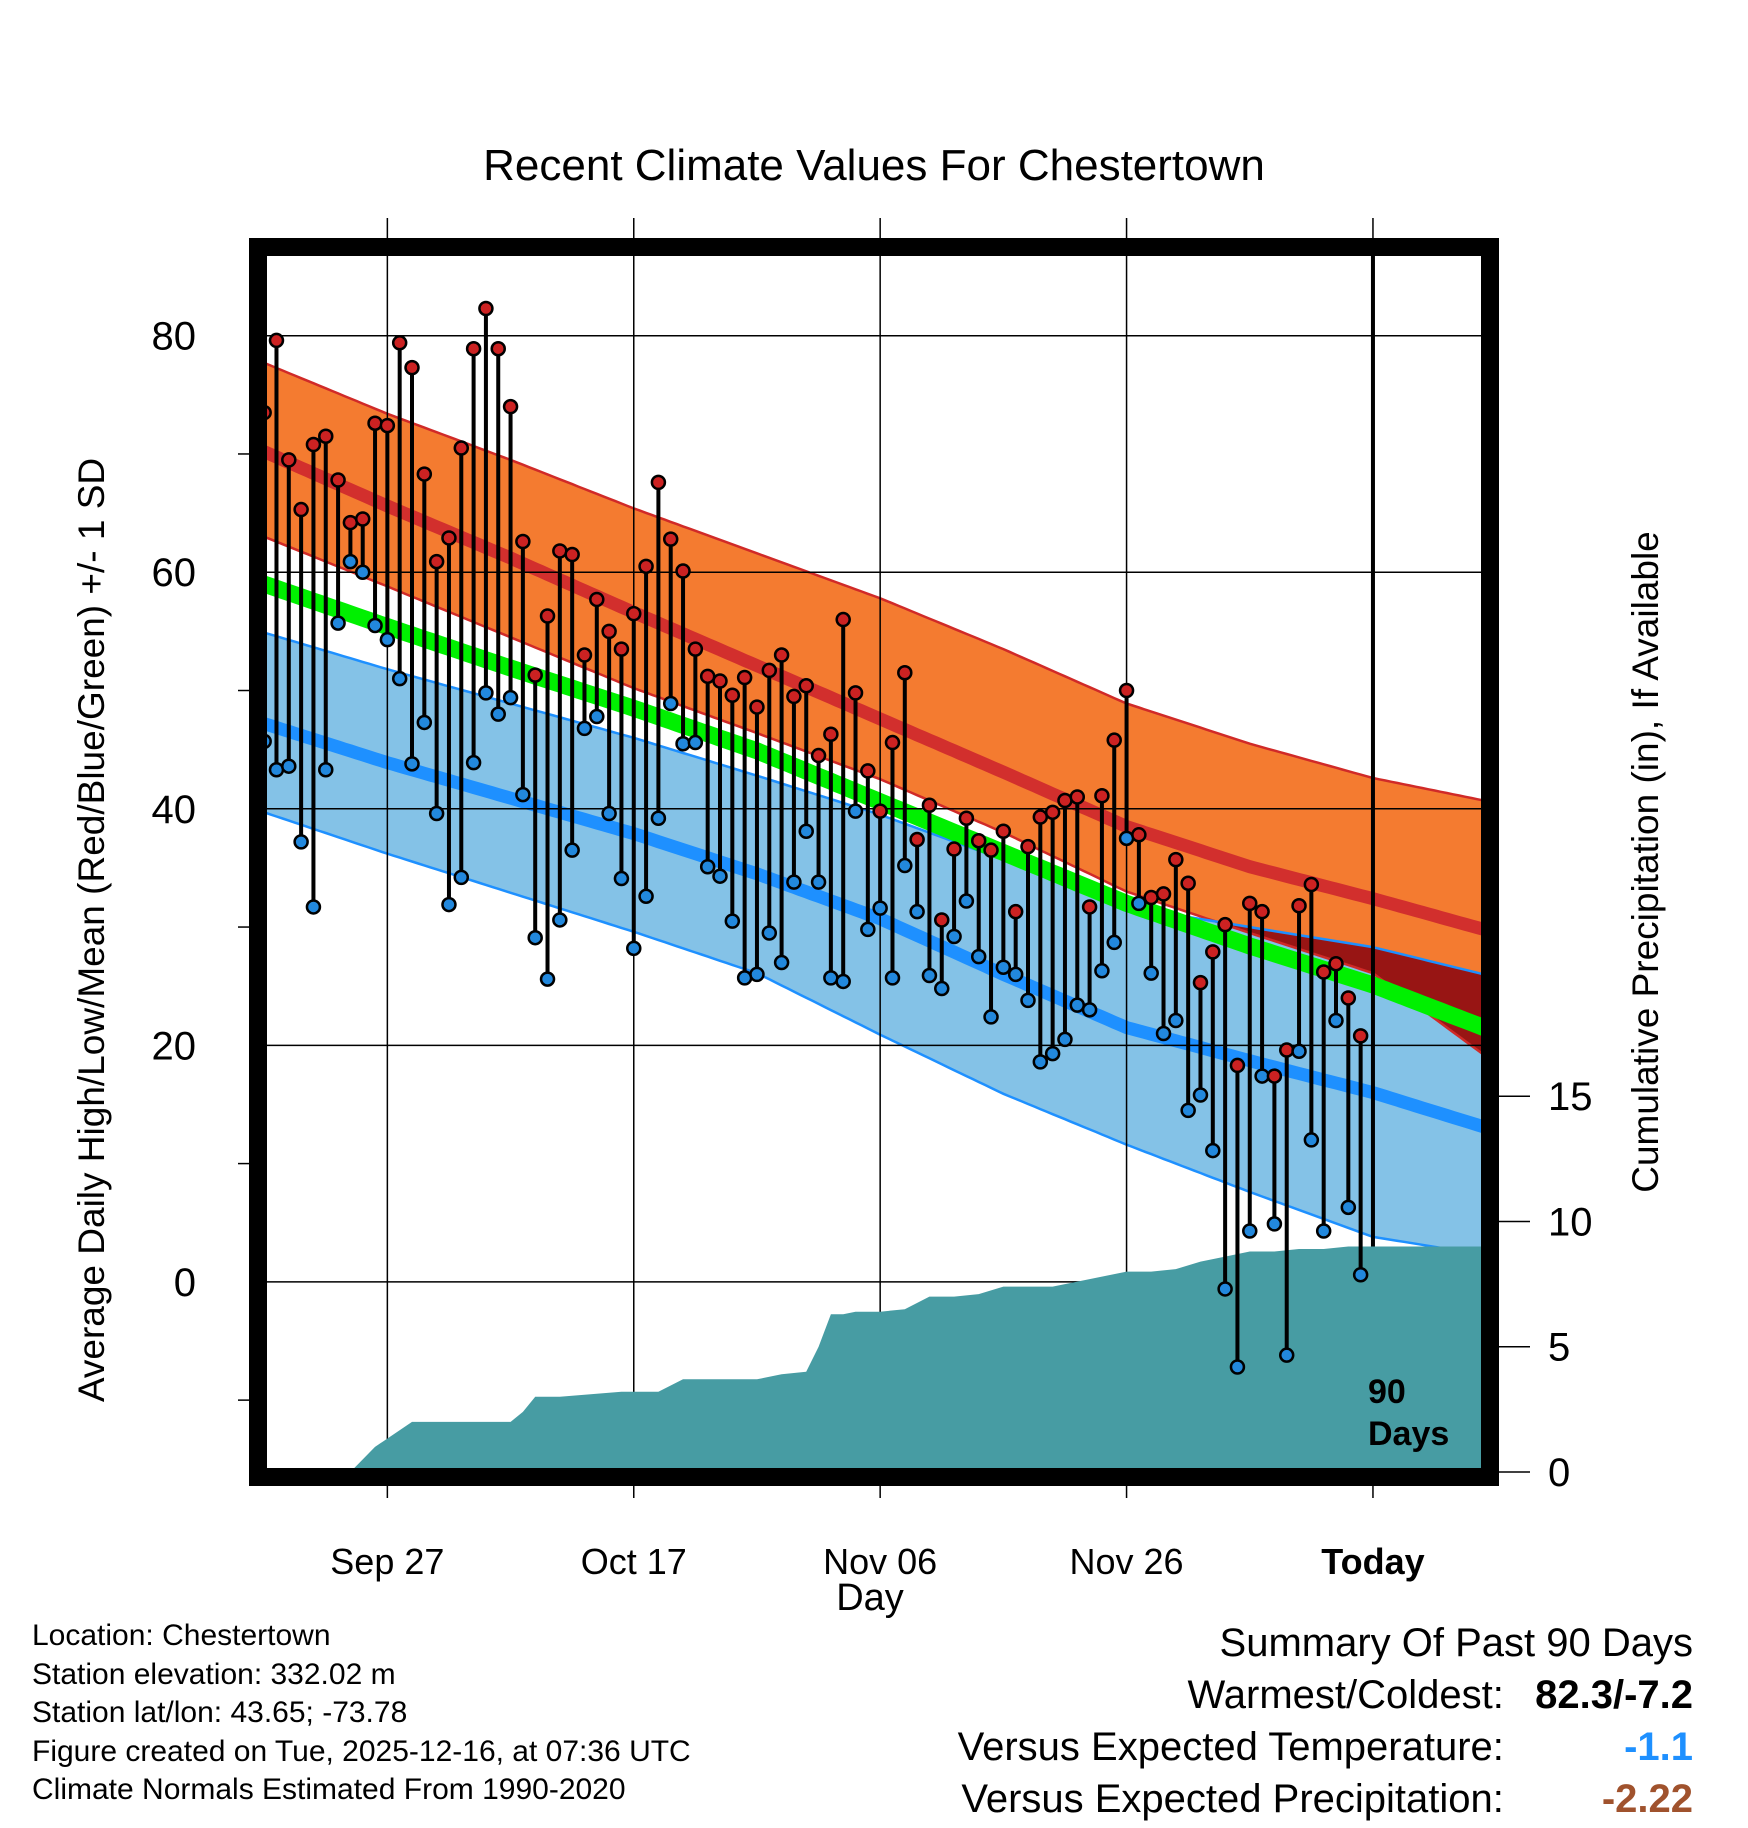  I want to click on y-tick-label: 80, so click(174, 337).